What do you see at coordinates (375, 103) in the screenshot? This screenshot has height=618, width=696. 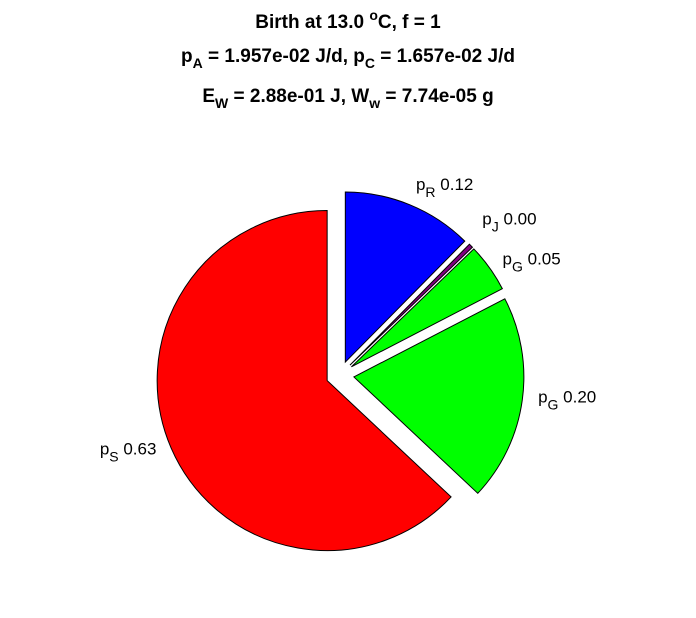 I see `title-part: w` at bounding box center [375, 103].